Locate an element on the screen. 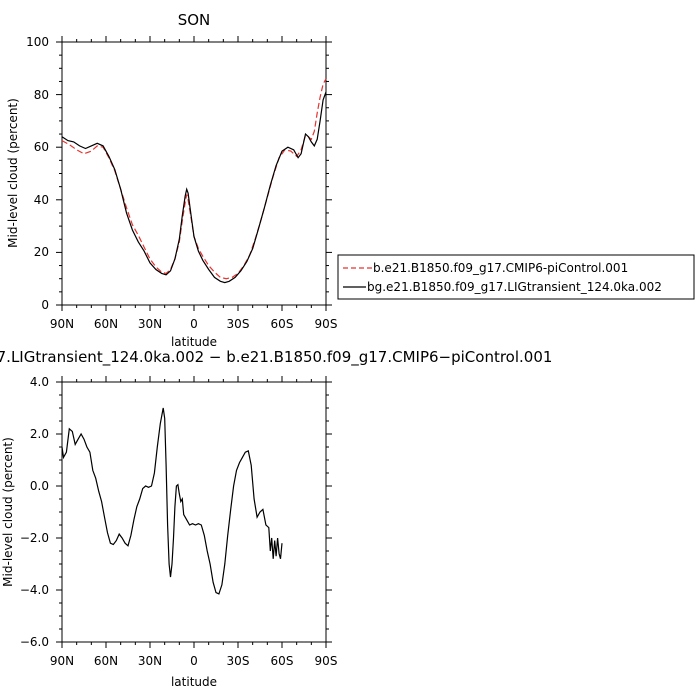  chart-top-frame is located at coordinates (194, 173).